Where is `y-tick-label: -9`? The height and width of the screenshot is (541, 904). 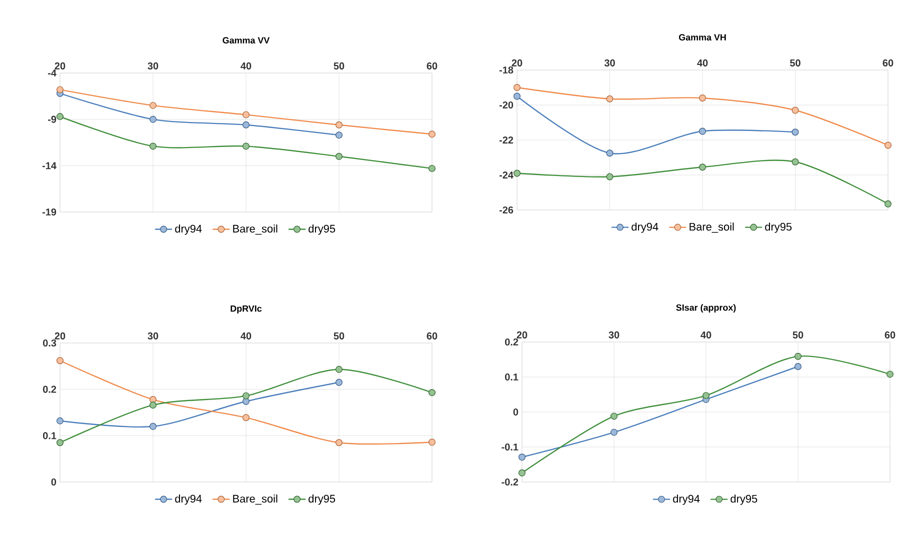
y-tick-label: -9 is located at coordinates (52, 119).